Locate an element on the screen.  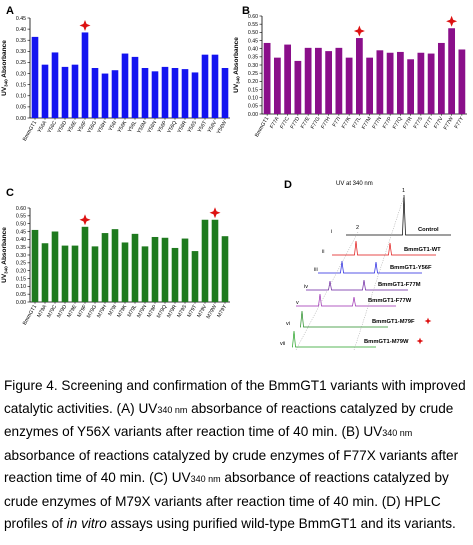
y-tick-label: 0.60 is located at coordinates (21, 209).